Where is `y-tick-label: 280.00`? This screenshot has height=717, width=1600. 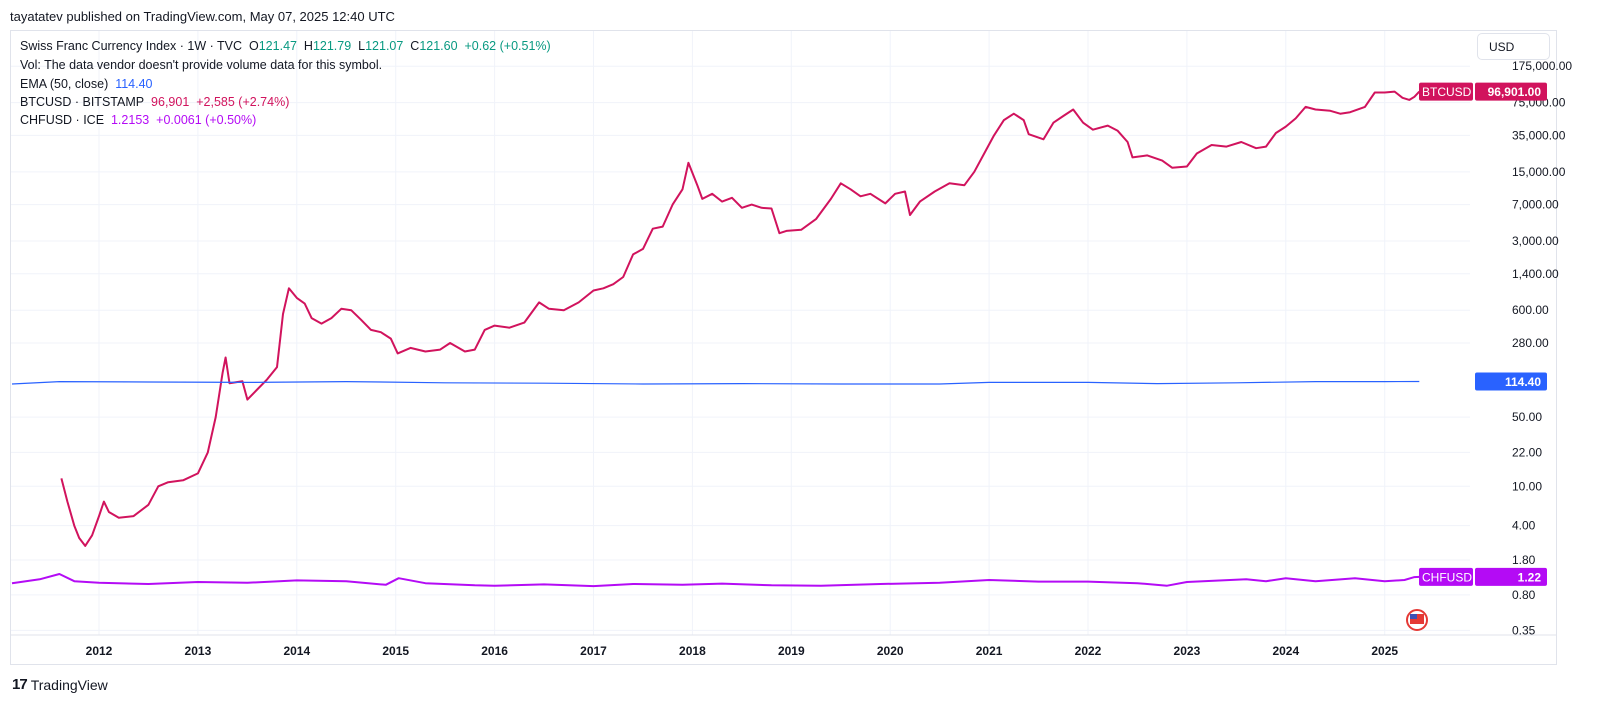
y-tick-label: 280.00 is located at coordinates (1530, 343).